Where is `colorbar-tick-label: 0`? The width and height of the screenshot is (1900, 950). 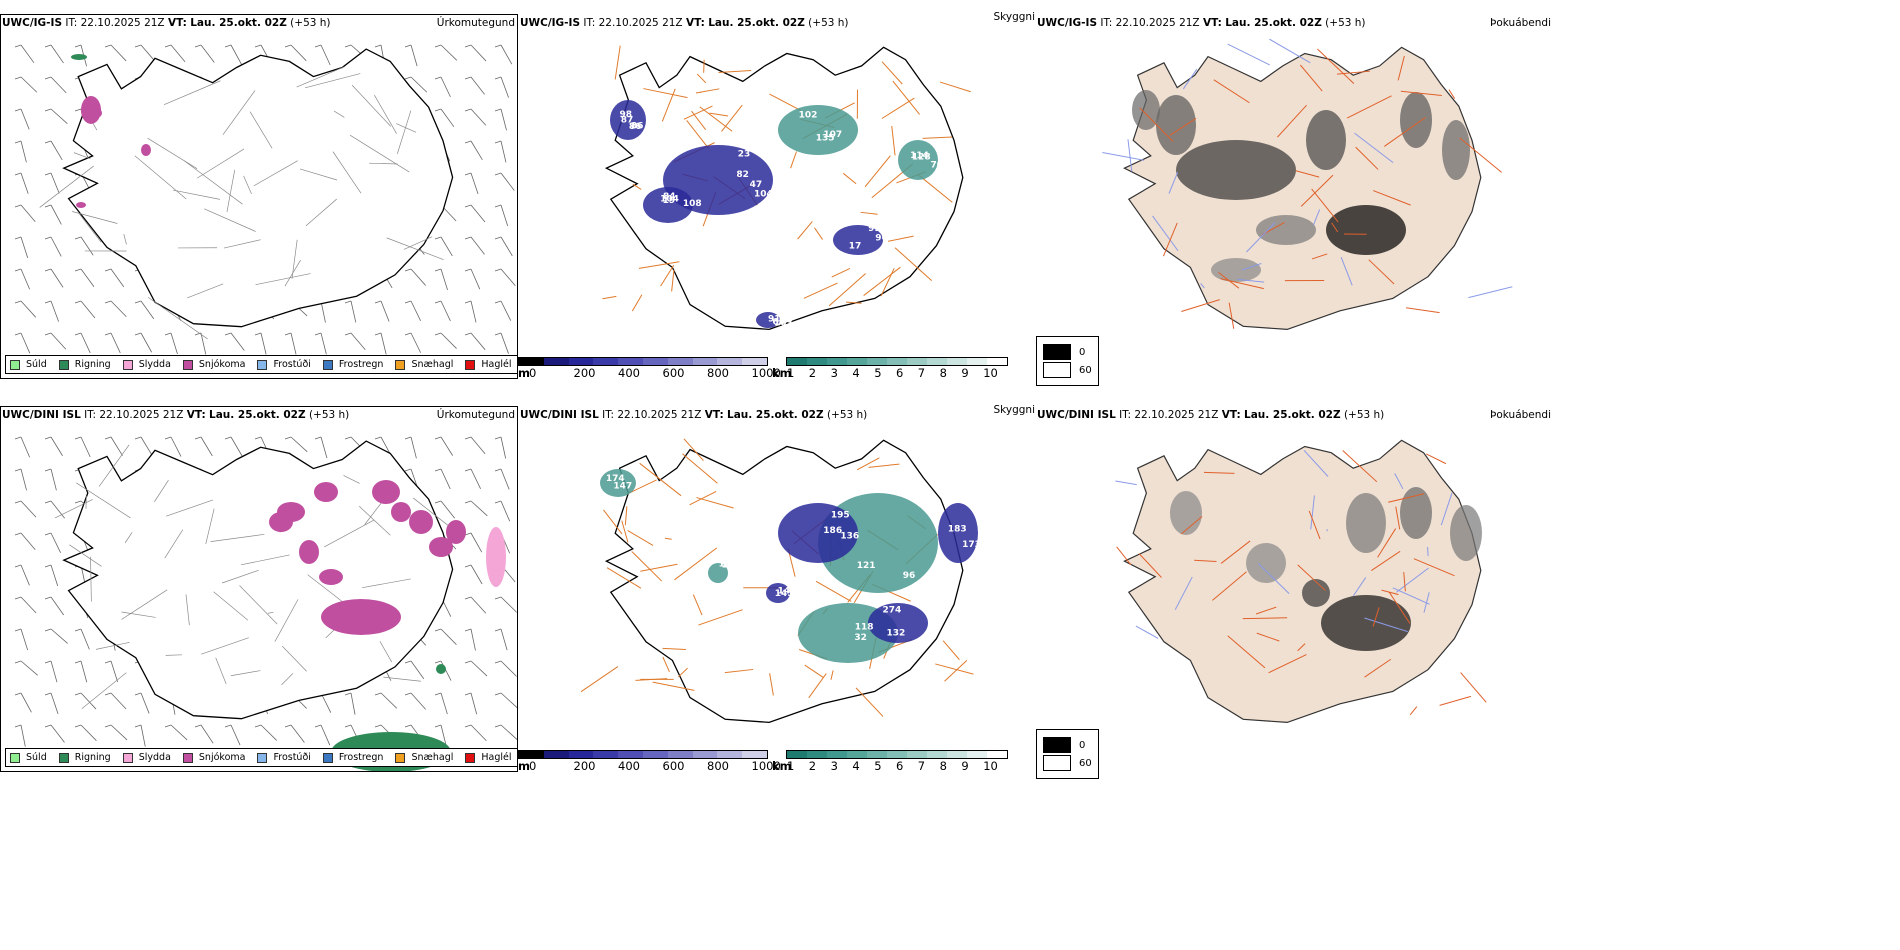
colorbar-tick-label: 0 is located at coordinates (533, 373).